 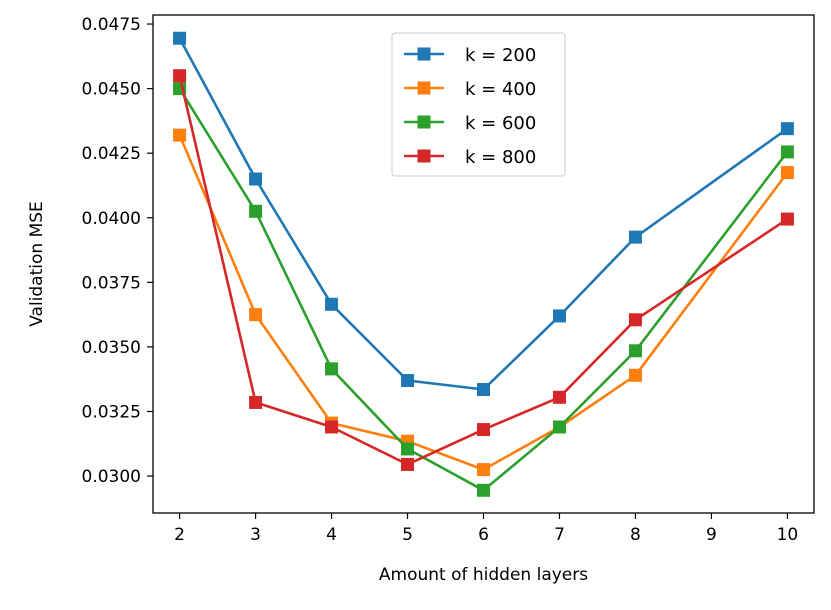 What do you see at coordinates (483, 575) in the screenshot?
I see `x-axis-label: Amount of hidden layers` at bounding box center [483, 575].